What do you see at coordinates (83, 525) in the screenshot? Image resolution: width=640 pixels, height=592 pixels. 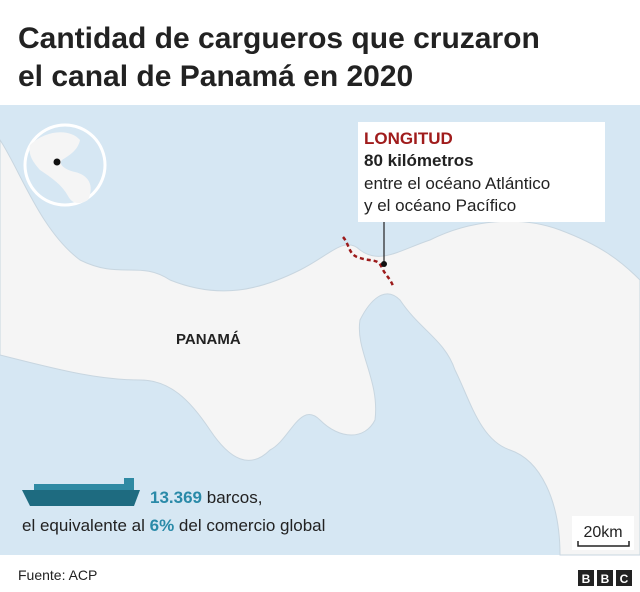 I see `share-prefix: el equivalente al` at bounding box center [83, 525].